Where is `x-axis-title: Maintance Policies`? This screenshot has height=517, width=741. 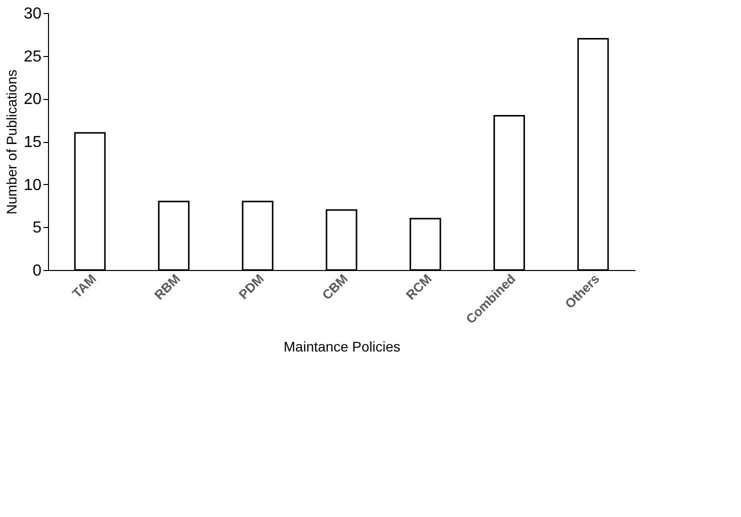
x-axis-title: Maintance Policies is located at coordinates (342, 346).